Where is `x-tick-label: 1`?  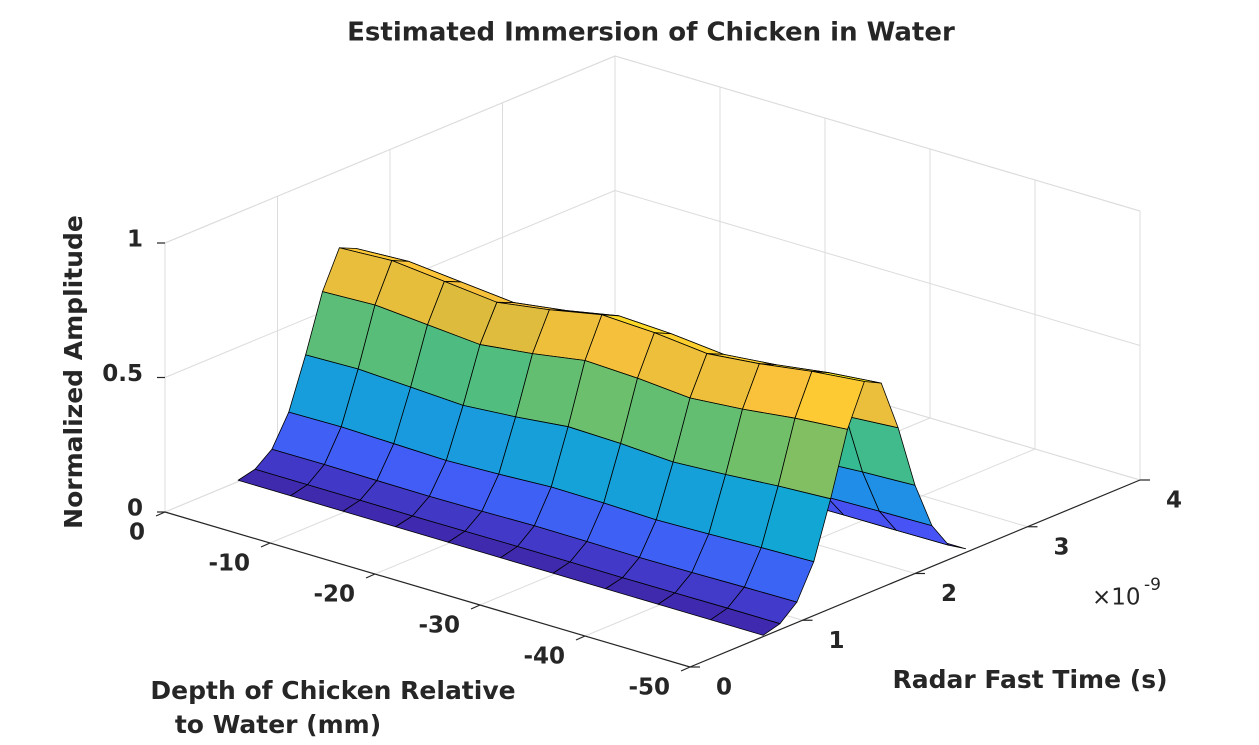 x-tick-label: 1 is located at coordinates (837, 641).